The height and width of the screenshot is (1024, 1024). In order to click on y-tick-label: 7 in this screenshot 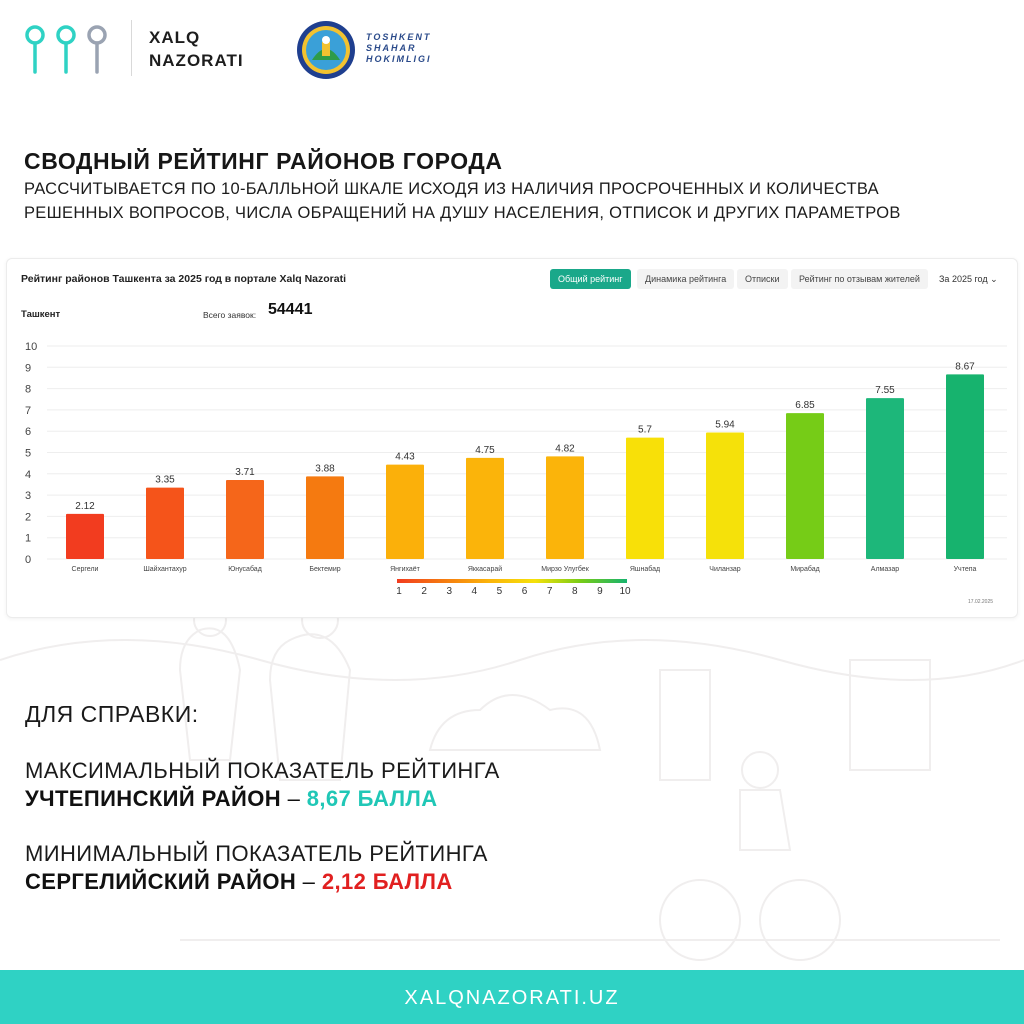, I will do `click(28, 411)`.